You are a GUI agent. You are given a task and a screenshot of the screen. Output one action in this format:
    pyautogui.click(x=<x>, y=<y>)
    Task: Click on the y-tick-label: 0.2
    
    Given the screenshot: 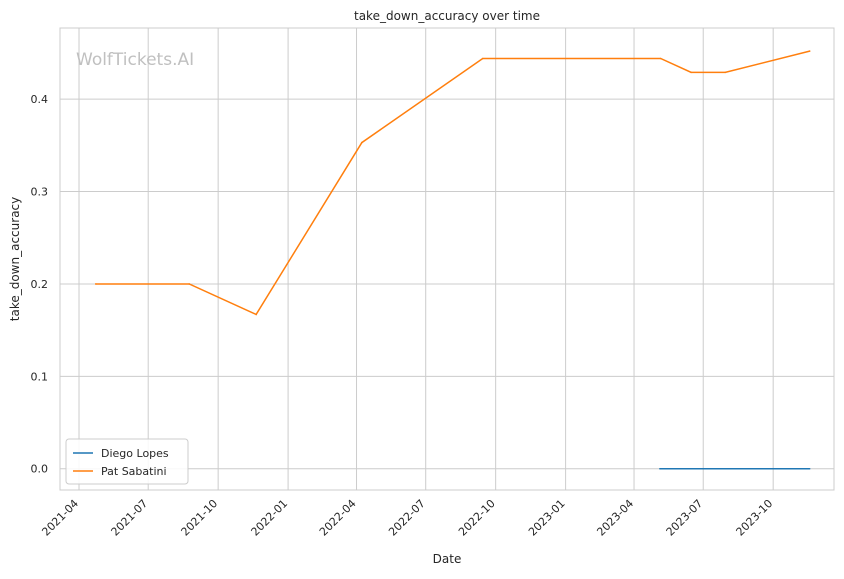 What is the action you would take?
    pyautogui.click(x=40, y=284)
    